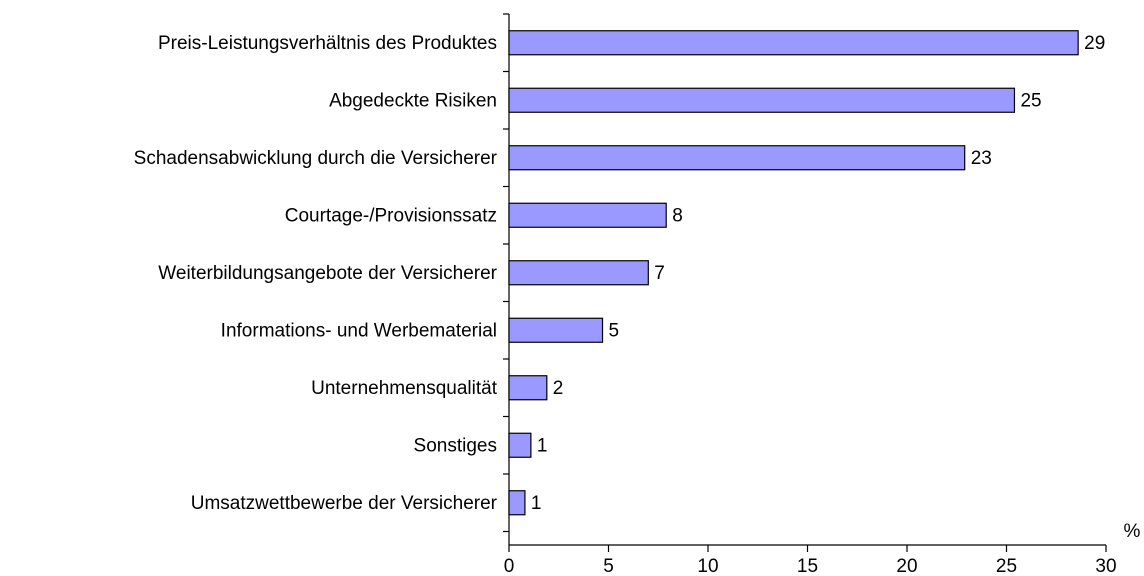 The height and width of the screenshot is (576, 1144). What do you see at coordinates (558, 388) in the screenshot?
I see `data-label: 2` at bounding box center [558, 388].